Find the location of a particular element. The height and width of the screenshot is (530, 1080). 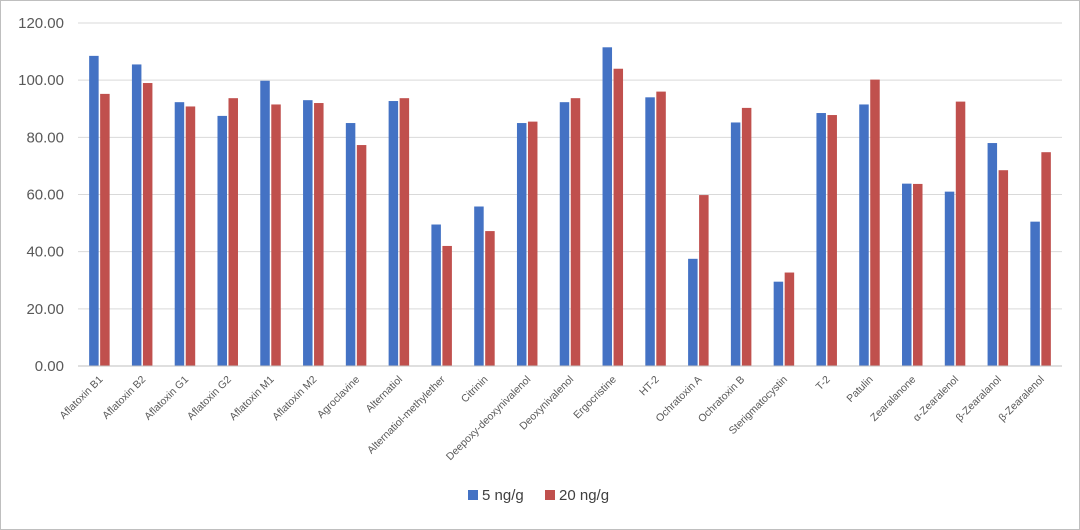

x-category-label: Deepoxy-deoxynivalenol is located at coordinates (488, 418).